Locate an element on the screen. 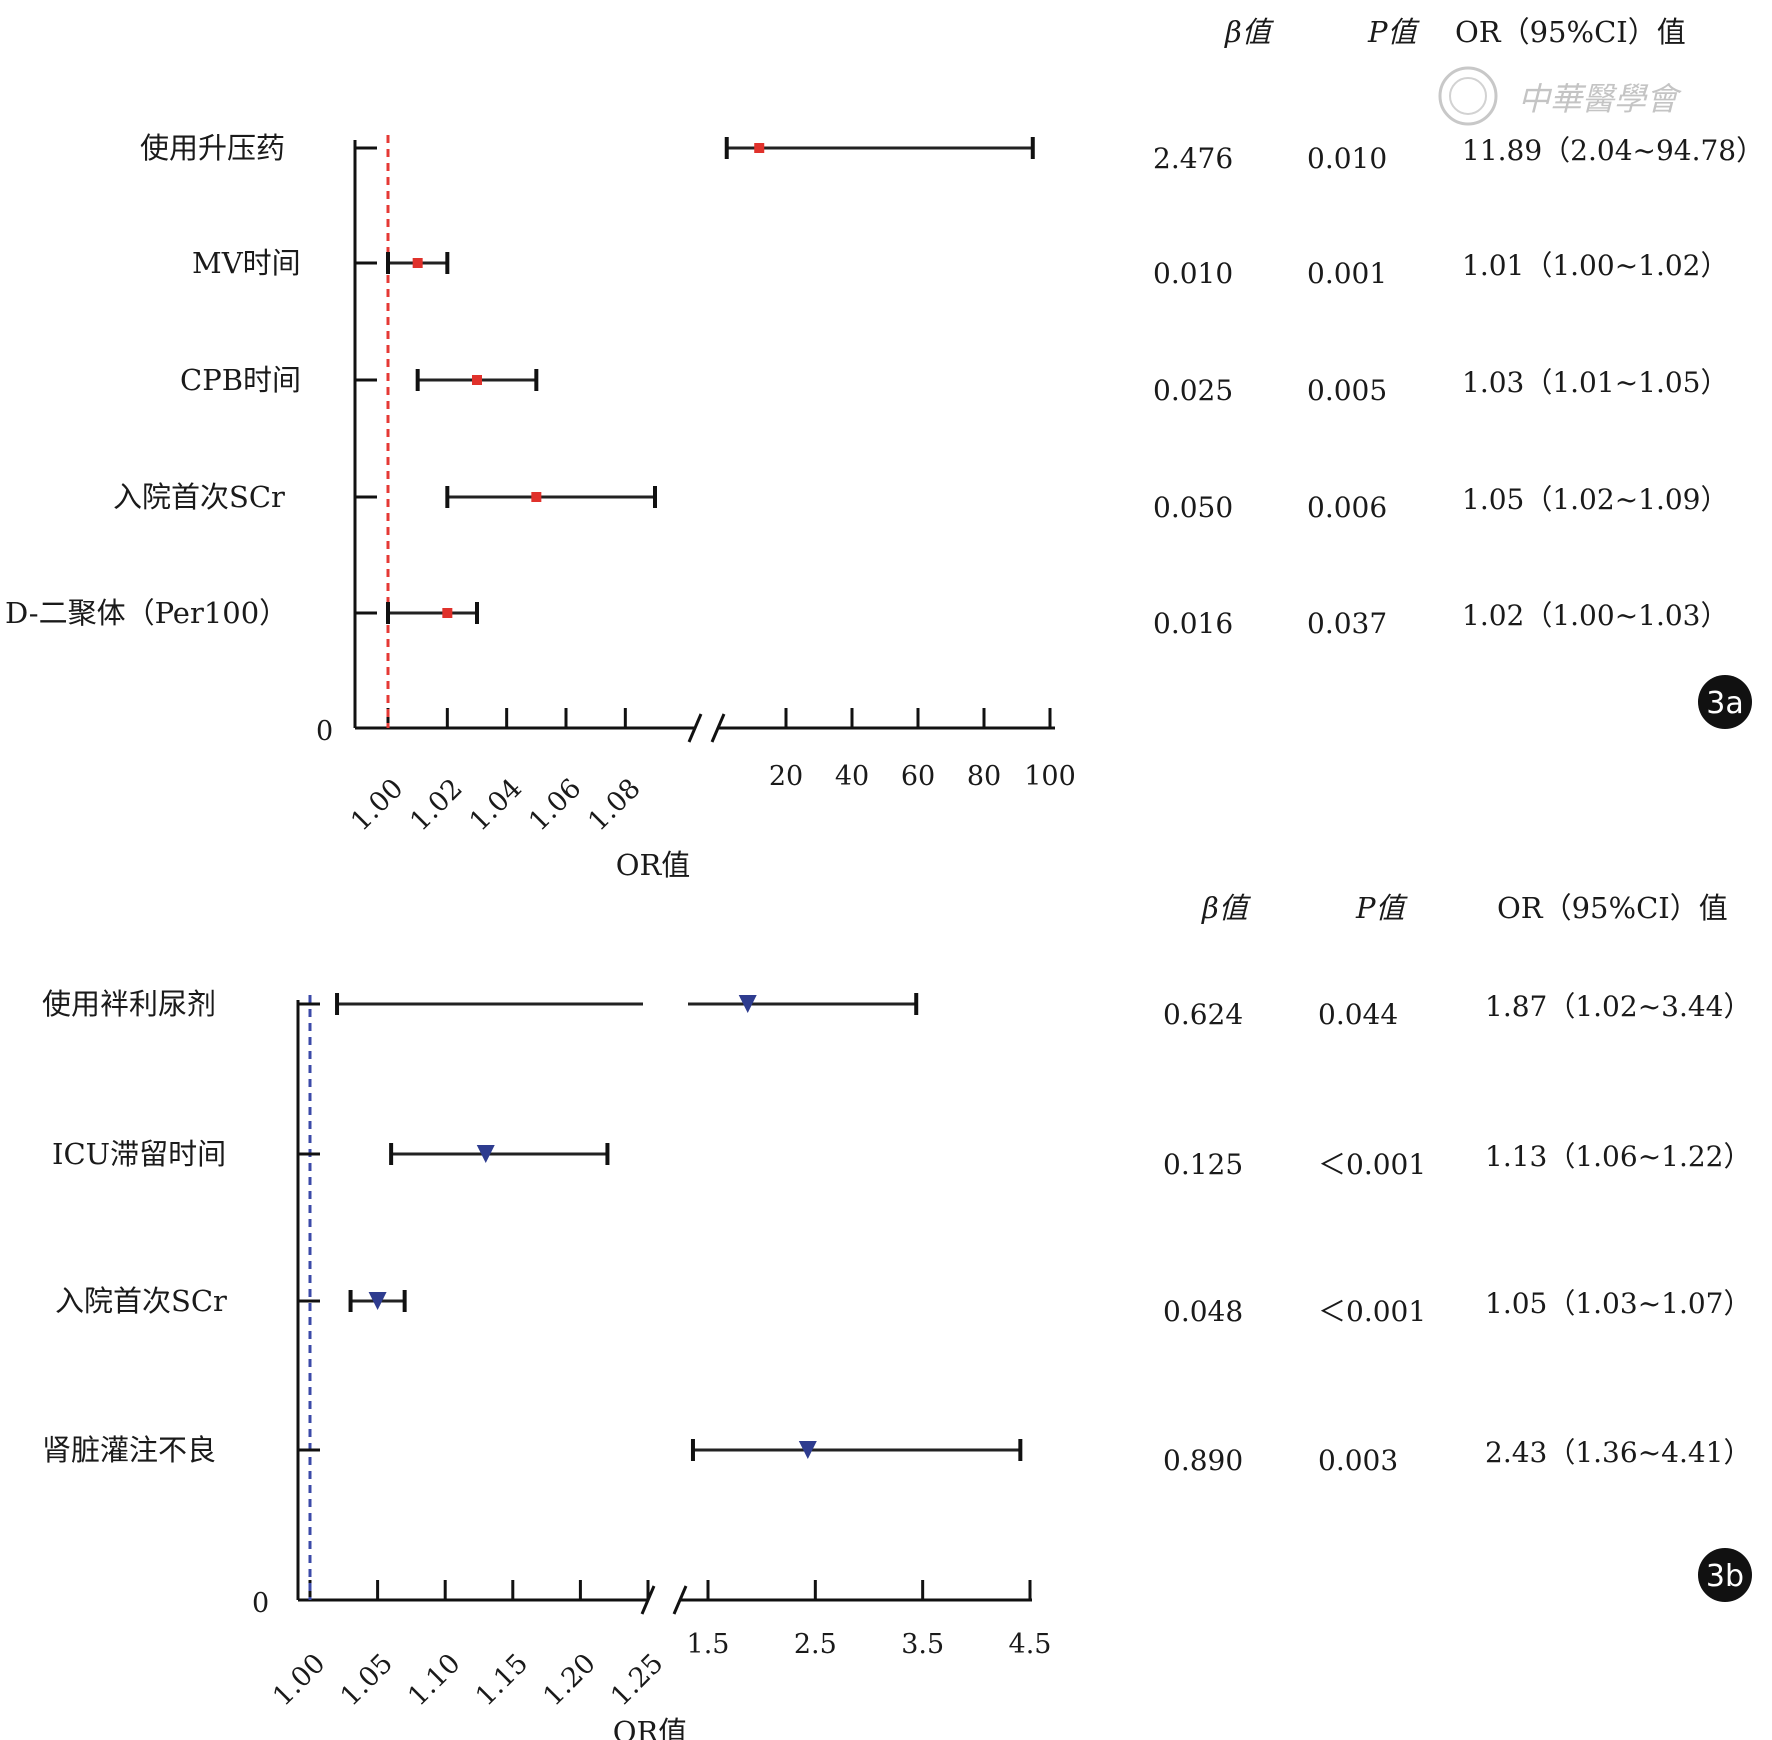 The height and width of the screenshot is (1740, 1772). row-or-value: 1.05（1.02~1.09） is located at coordinates (1595, 499).